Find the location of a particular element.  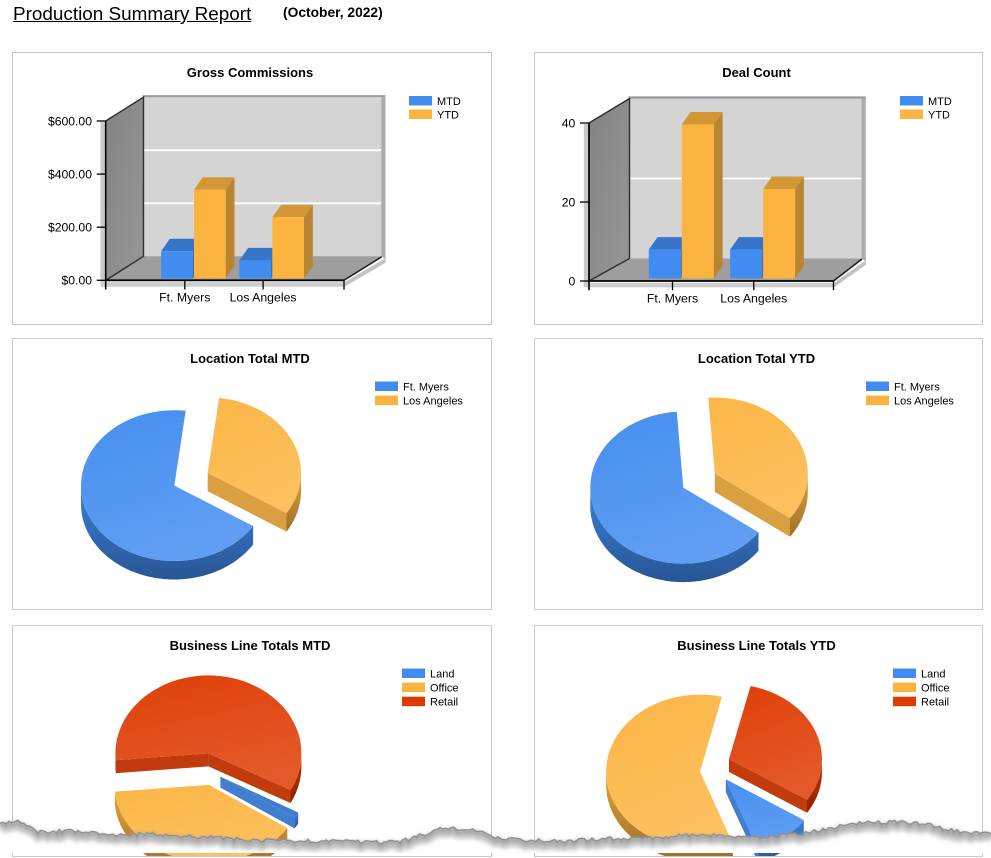

svg-text: $400.00 is located at coordinates (70, 174).